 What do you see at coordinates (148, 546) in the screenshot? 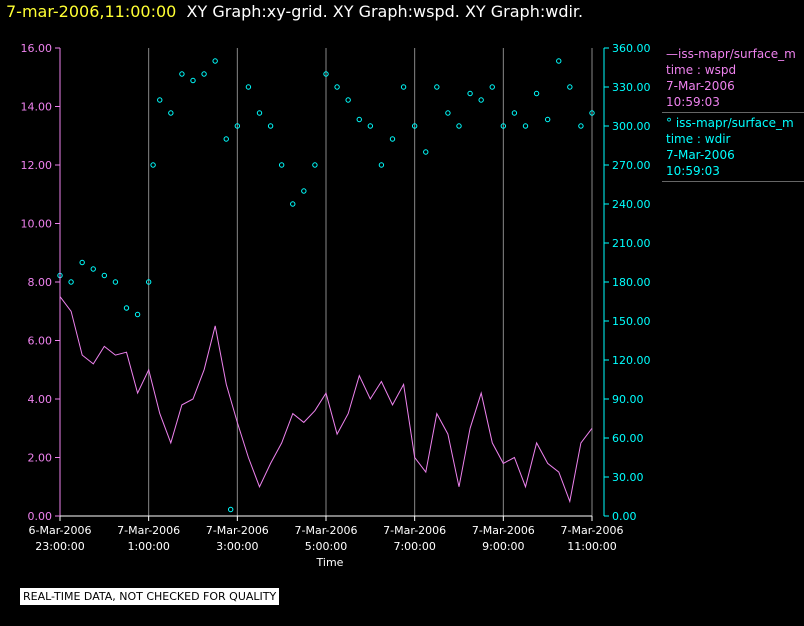
I see `x-tick-time: 1:00:00` at bounding box center [148, 546].